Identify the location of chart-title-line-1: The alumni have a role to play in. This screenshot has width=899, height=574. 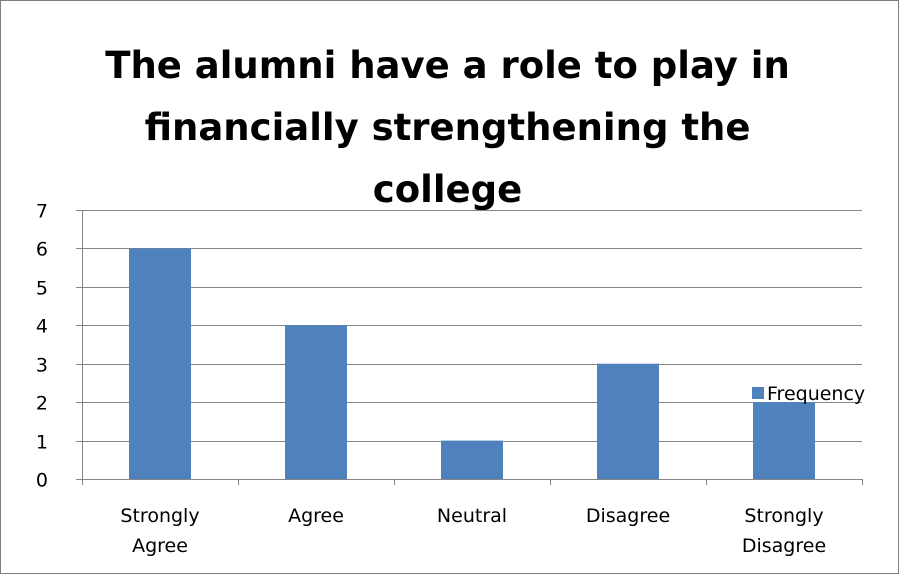
(447, 65).